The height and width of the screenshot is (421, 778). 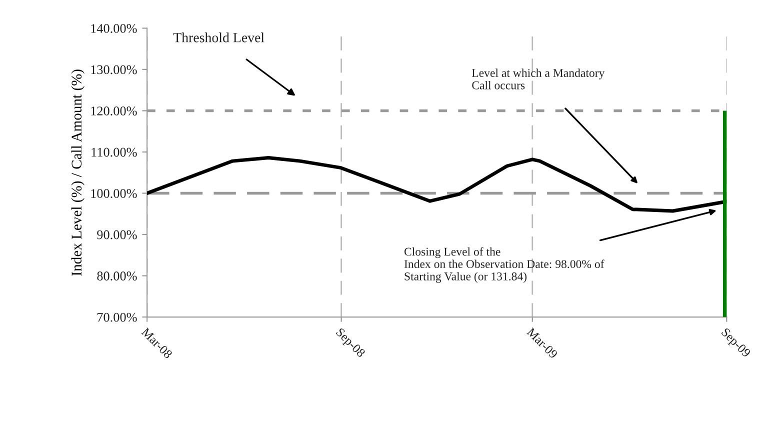 I want to click on y-tick-label: 120.00%, so click(x=114, y=111).